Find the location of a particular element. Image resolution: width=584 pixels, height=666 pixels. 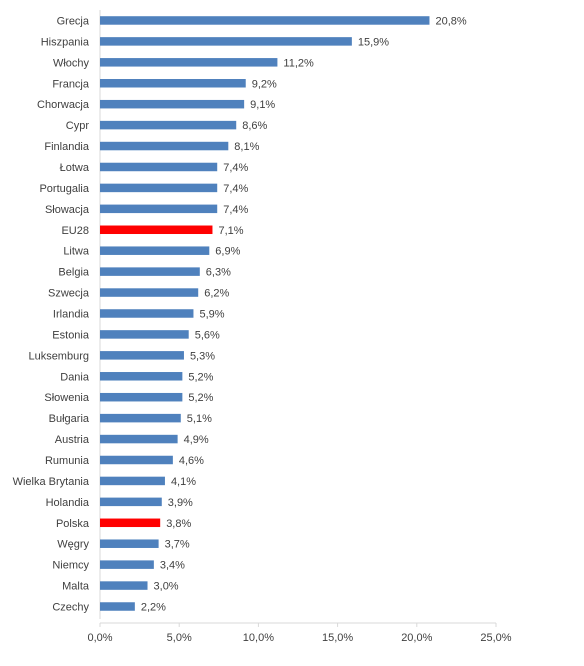

value-label: 5,6% is located at coordinates (207, 335).